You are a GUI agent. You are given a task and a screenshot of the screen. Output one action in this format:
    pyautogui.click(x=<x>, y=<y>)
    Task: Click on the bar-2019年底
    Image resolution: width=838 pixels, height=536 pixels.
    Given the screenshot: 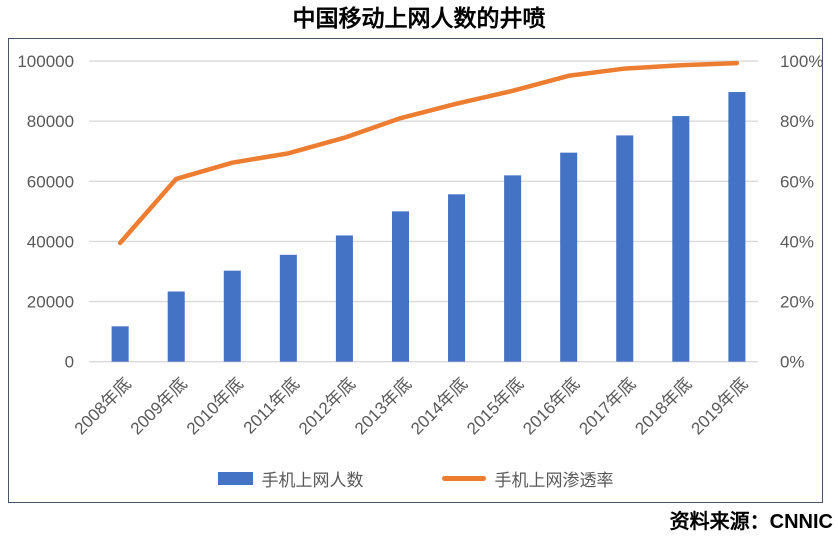 What is the action you would take?
    pyautogui.click(x=737, y=227)
    